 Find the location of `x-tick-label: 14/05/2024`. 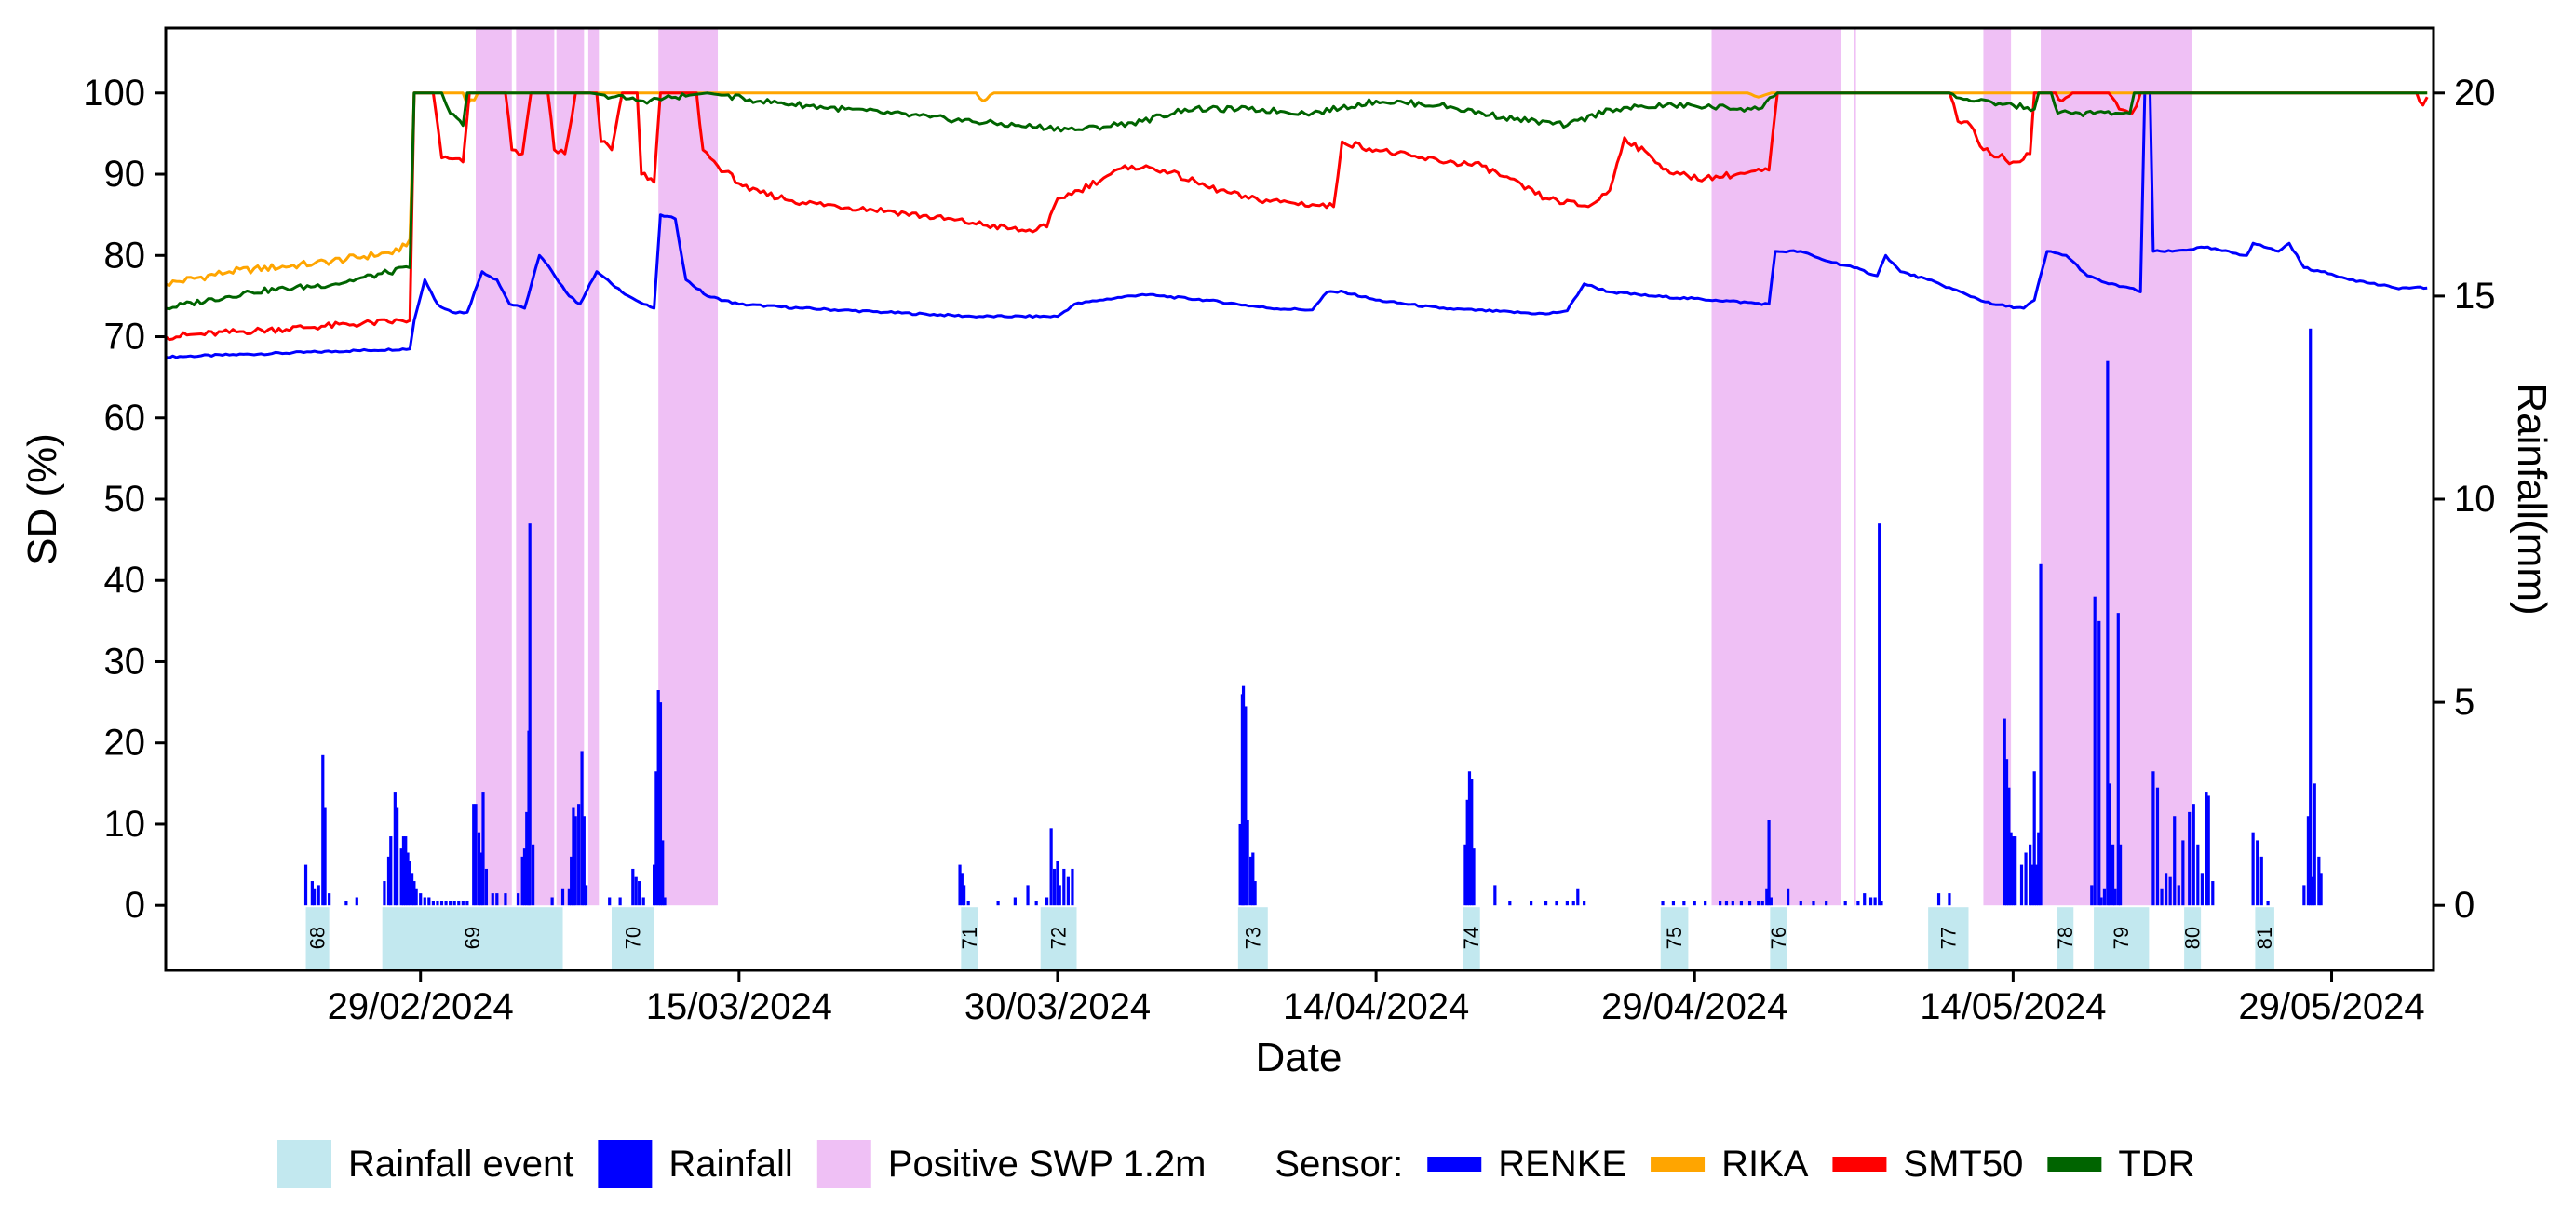

x-tick-label: 14/05/2024 is located at coordinates (2013, 1006).